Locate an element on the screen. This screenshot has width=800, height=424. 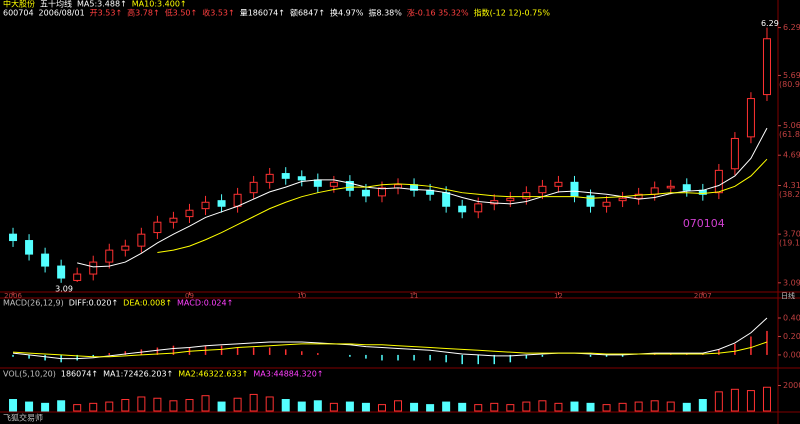
y-tick-label: 0.00 is located at coordinates (791, 354).